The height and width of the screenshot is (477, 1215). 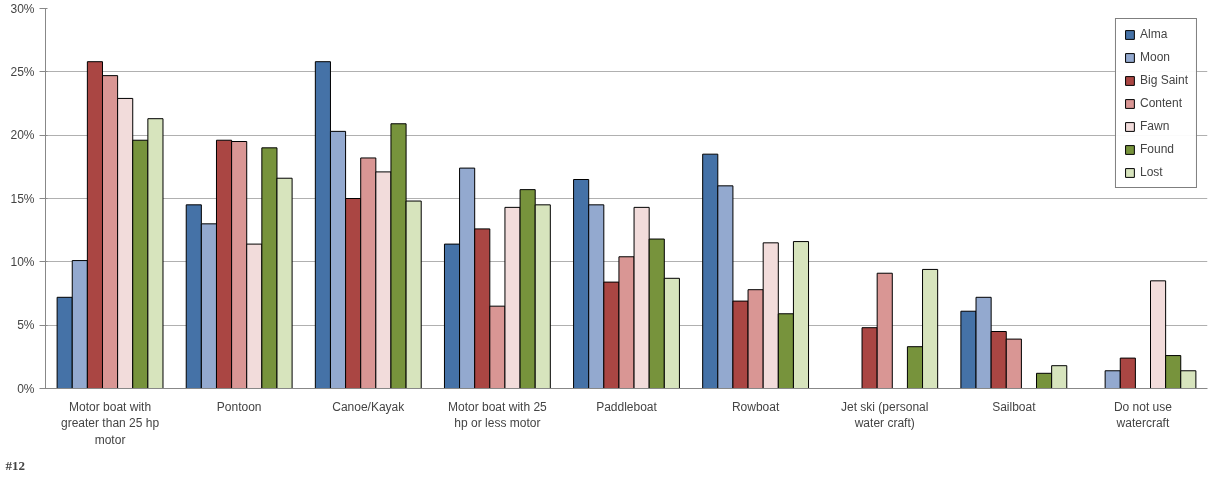 What do you see at coordinates (1163, 80) in the screenshot?
I see `legend-label: Big Saint` at bounding box center [1163, 80].